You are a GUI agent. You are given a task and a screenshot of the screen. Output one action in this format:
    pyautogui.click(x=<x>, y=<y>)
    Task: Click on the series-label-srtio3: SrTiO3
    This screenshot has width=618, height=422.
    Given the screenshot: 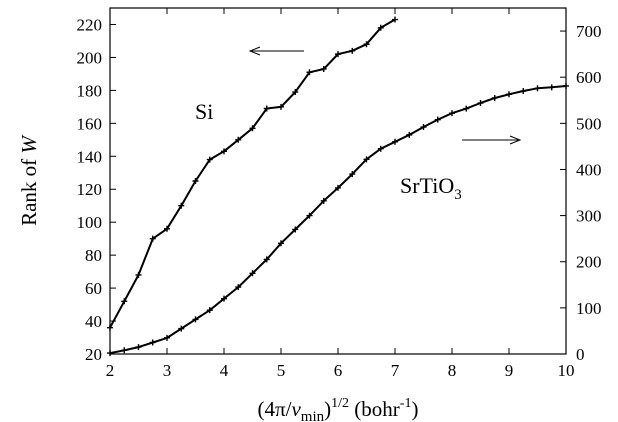 What is the action you would take?
    pyautogui.click(x=431, y=188)
    